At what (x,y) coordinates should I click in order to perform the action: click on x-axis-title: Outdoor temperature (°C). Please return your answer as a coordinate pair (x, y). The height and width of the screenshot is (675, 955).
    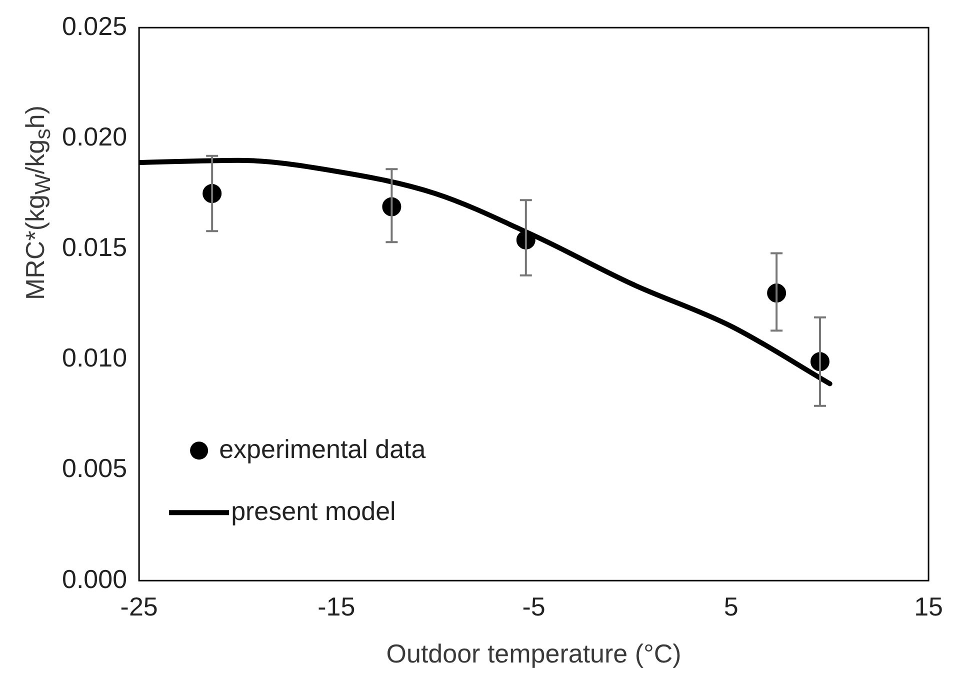
    Looking at the image, I should click on (534, 653).